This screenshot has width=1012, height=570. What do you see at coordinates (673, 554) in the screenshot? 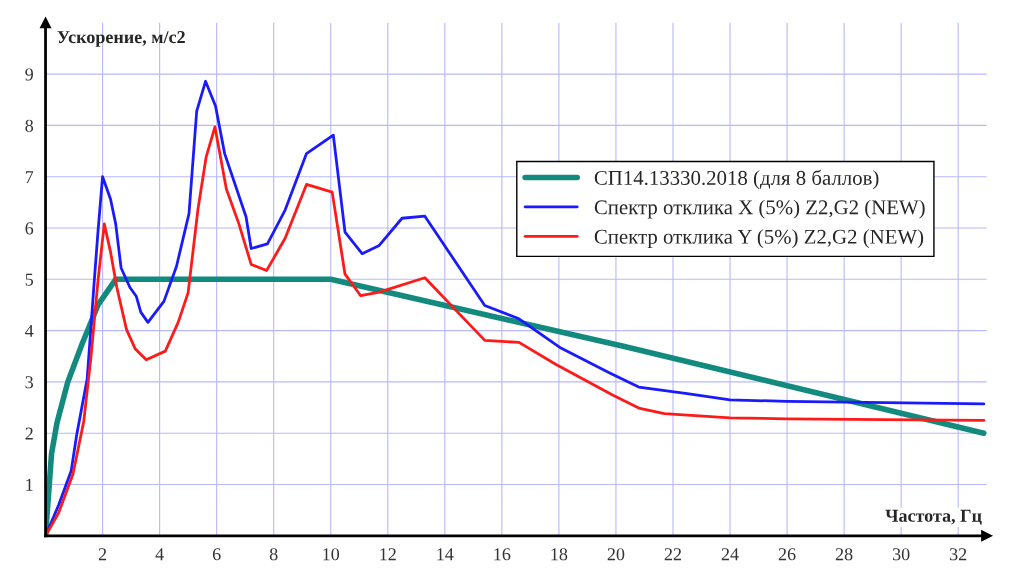
I see `x-tick-label: 22` at bounding box center [673, 554].